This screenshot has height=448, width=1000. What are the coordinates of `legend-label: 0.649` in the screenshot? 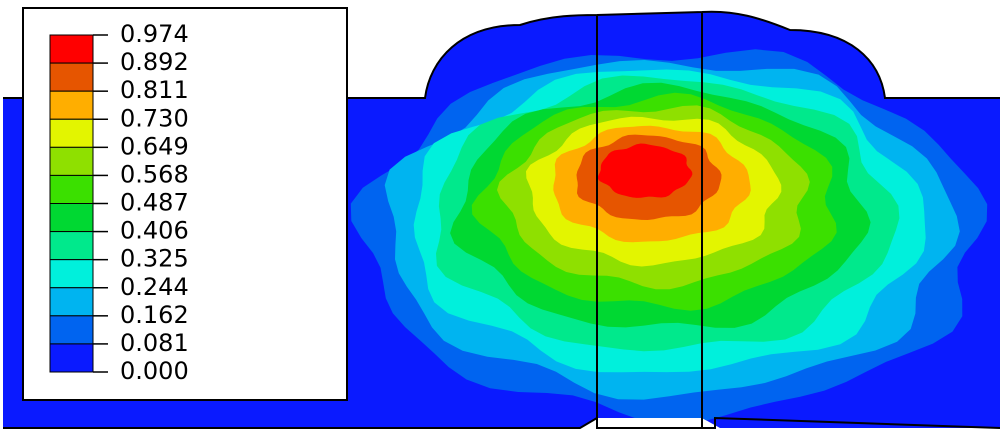 It's located at (154, 146).